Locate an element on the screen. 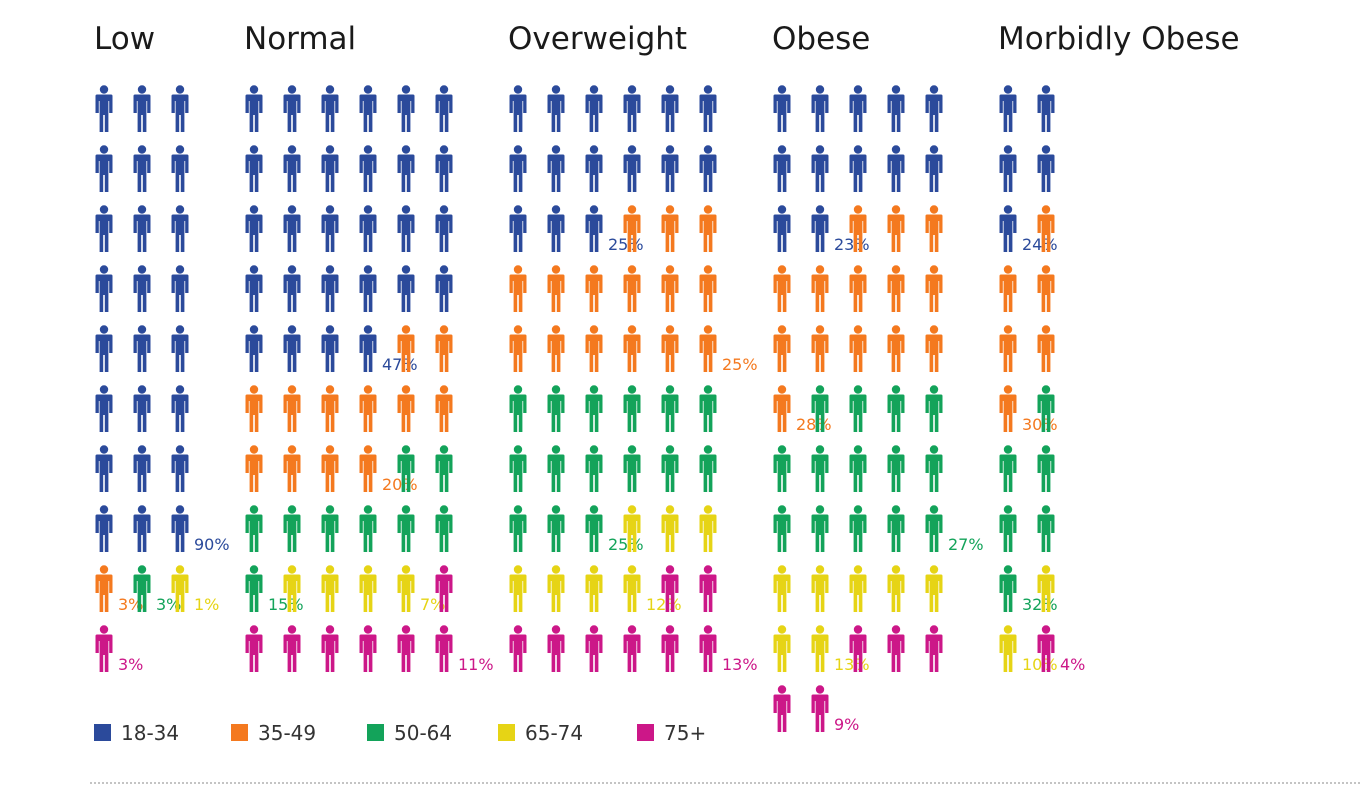 The width and height of the screenshot is (1366, 788). segment-label: 7% is located at coordinates (432, 604).